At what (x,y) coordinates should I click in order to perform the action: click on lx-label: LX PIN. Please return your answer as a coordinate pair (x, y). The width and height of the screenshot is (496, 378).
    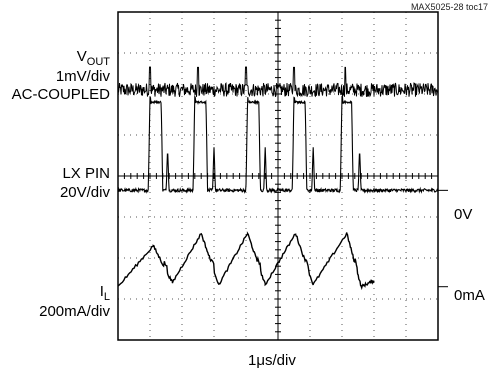
    Looking at the image, I should click on (86, 173).